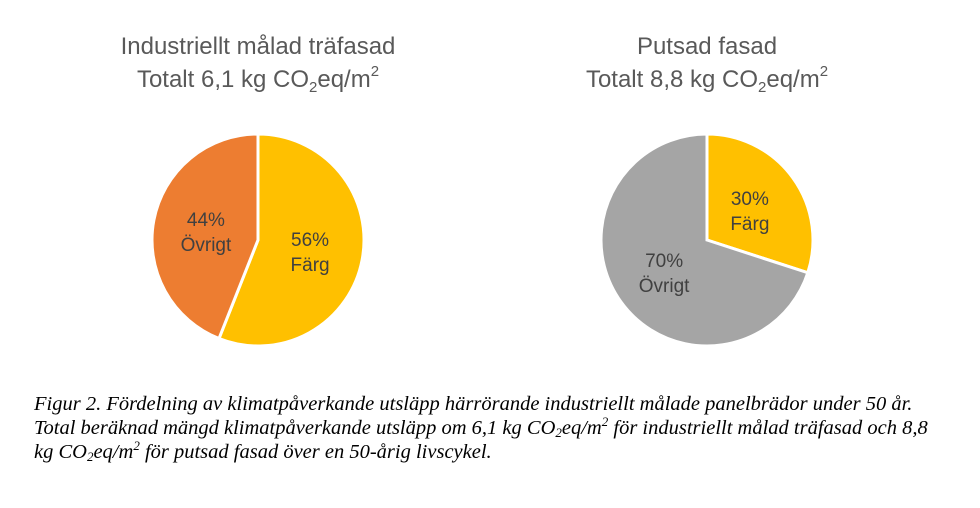 The width and height of the screenshot is (980, 508). Describe the element at coordinates (258, 46) in the screenshot. I see `chart-title-text: Industriellt målad träfasad` at that location.